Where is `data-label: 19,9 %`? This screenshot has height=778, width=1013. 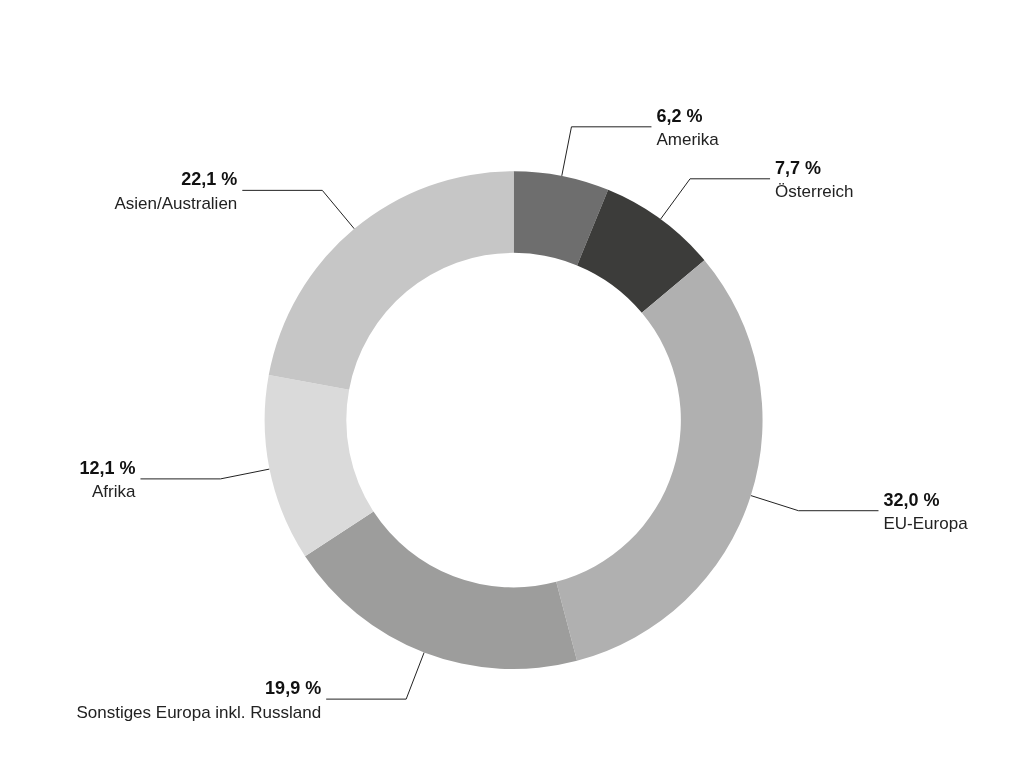 data-label: 19,9 % is located at coordinates (293, 688).